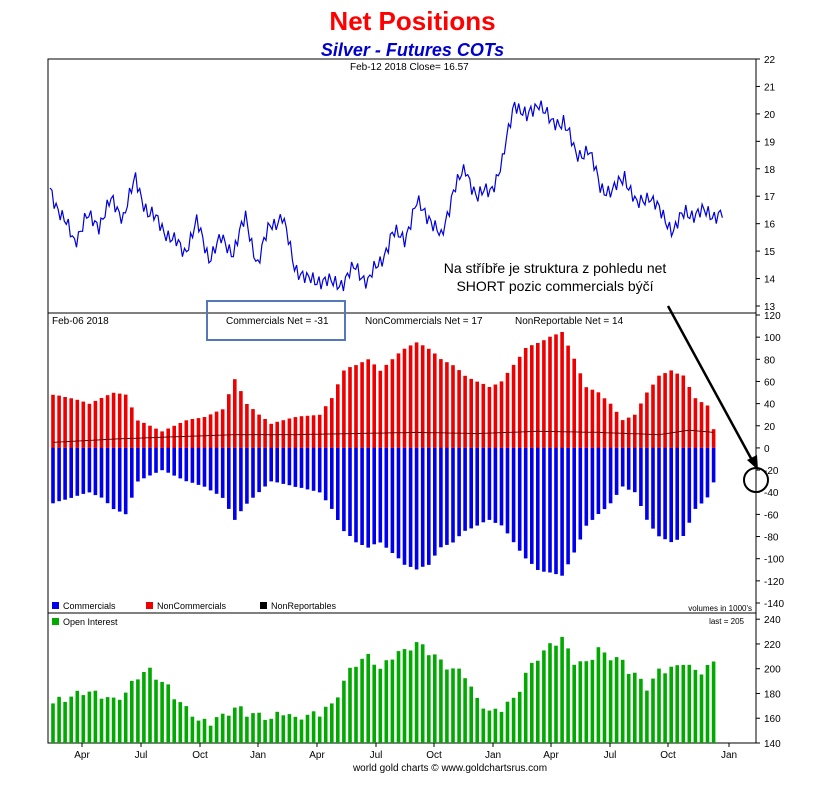 Image resolution: width=825 pixels, height=787 pixels. What do you see at coordinates (141, 755) in the screenshot?
I see `x-tick-label: Jul` at bounding box center [141, 755].